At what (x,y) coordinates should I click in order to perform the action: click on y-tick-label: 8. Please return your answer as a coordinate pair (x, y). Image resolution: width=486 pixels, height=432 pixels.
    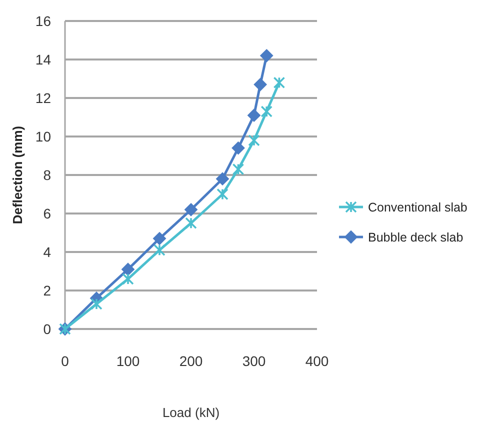
    Looking at the image, I should click on (47, 174).